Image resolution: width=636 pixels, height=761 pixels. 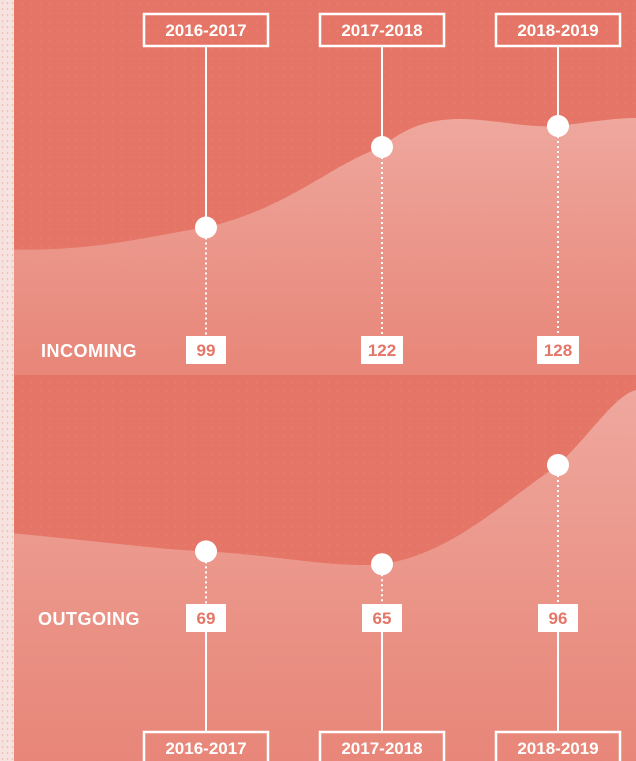 I want to click on series-label-outgoing: OUTGOING, so click(x=89, y=619).